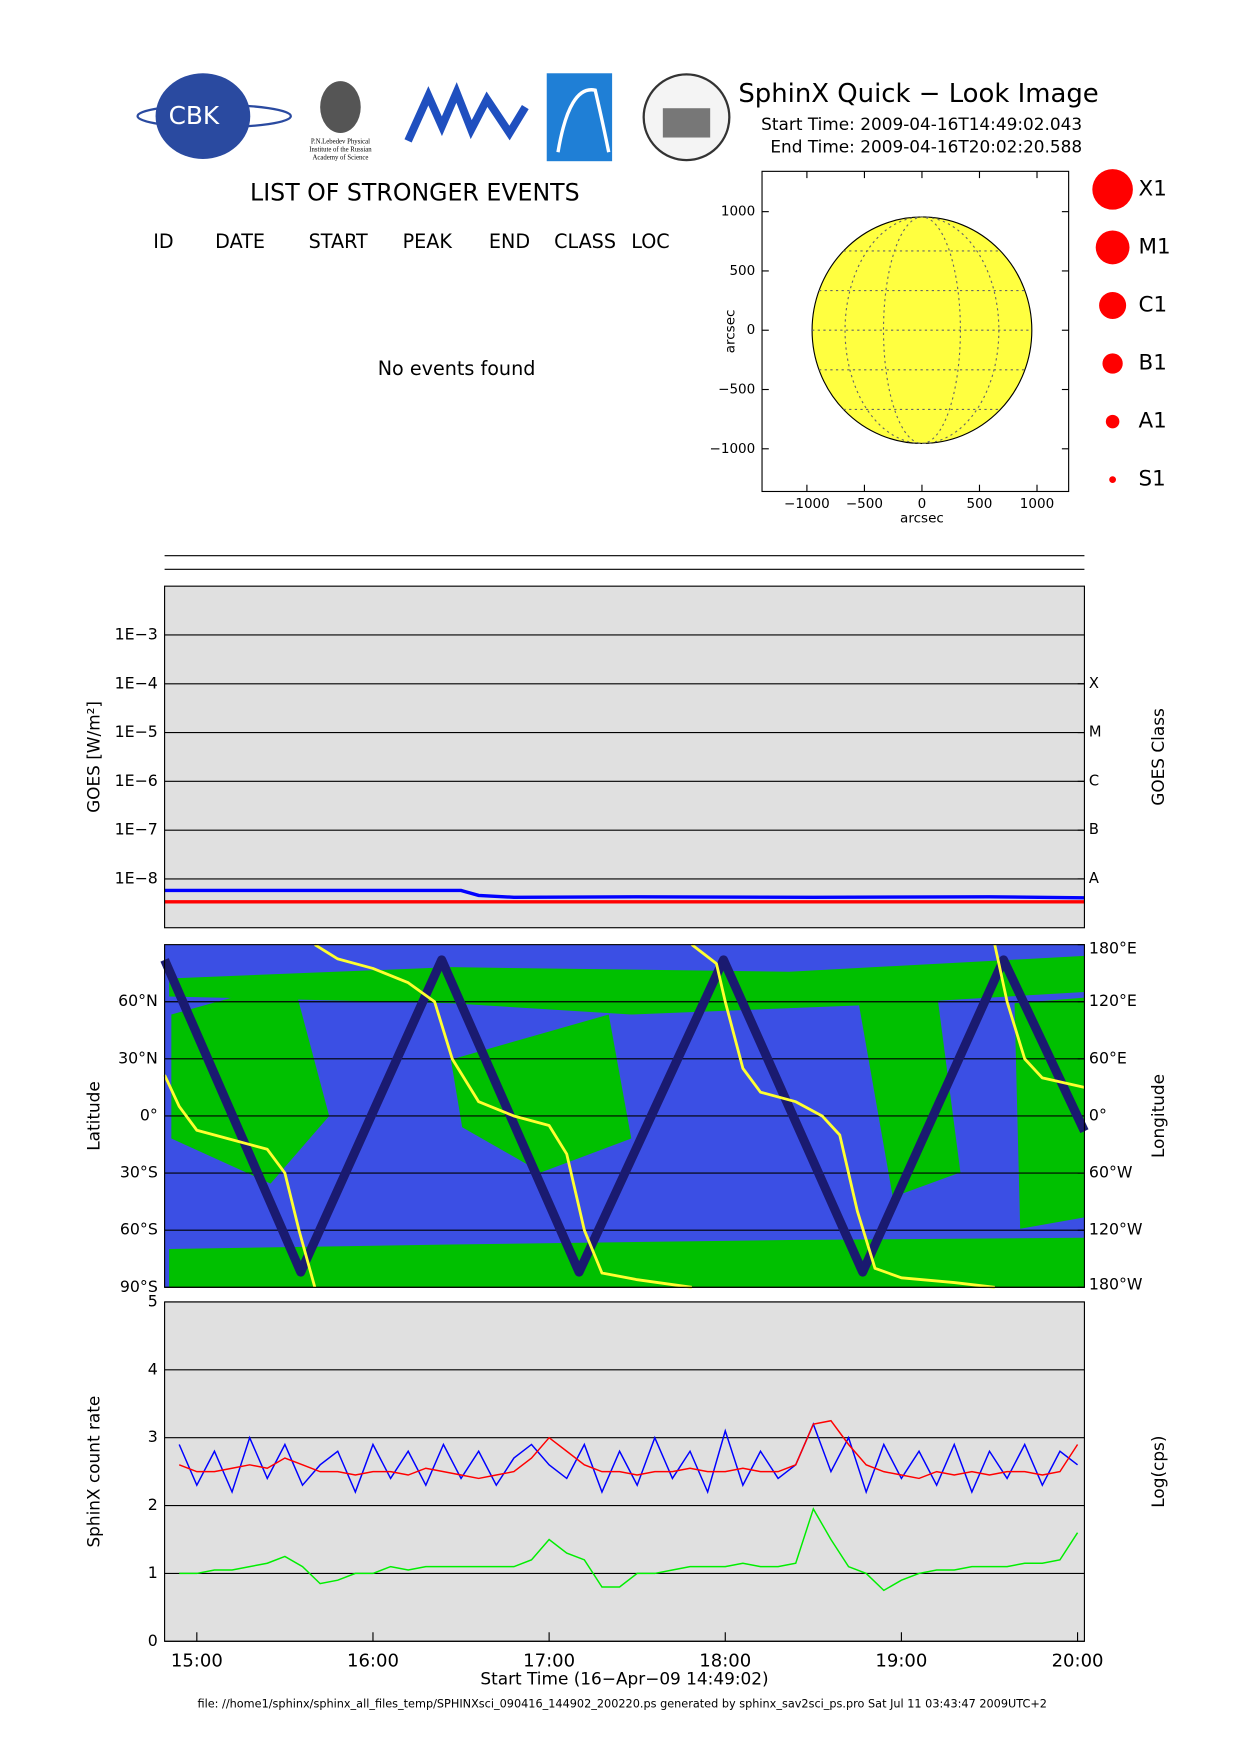 The height and width of the screenshot is (1754, 1240). Describe the element at coordinates (926, 147) in the screenshot. I see `end-time: End Time: 2009-04-16T20:02:20.588` at that location.